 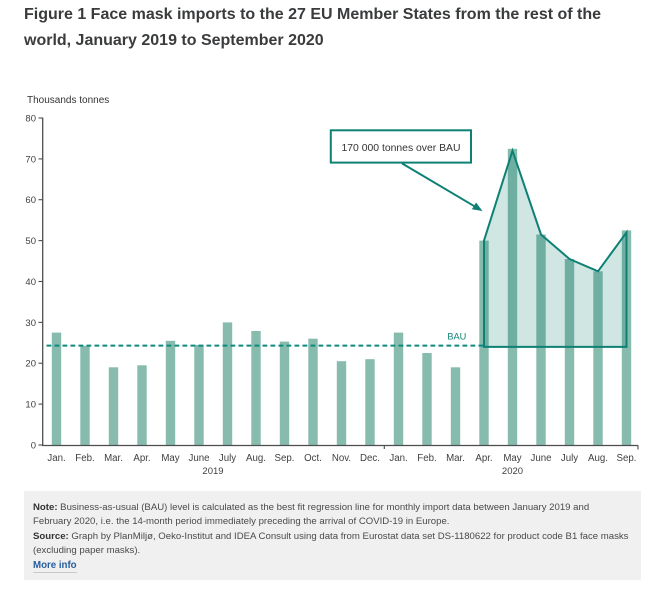 What do you see at coordinates (456, 336) in the screenshot?
I see `svg-text: BAU` at bounding box center [456, 336].